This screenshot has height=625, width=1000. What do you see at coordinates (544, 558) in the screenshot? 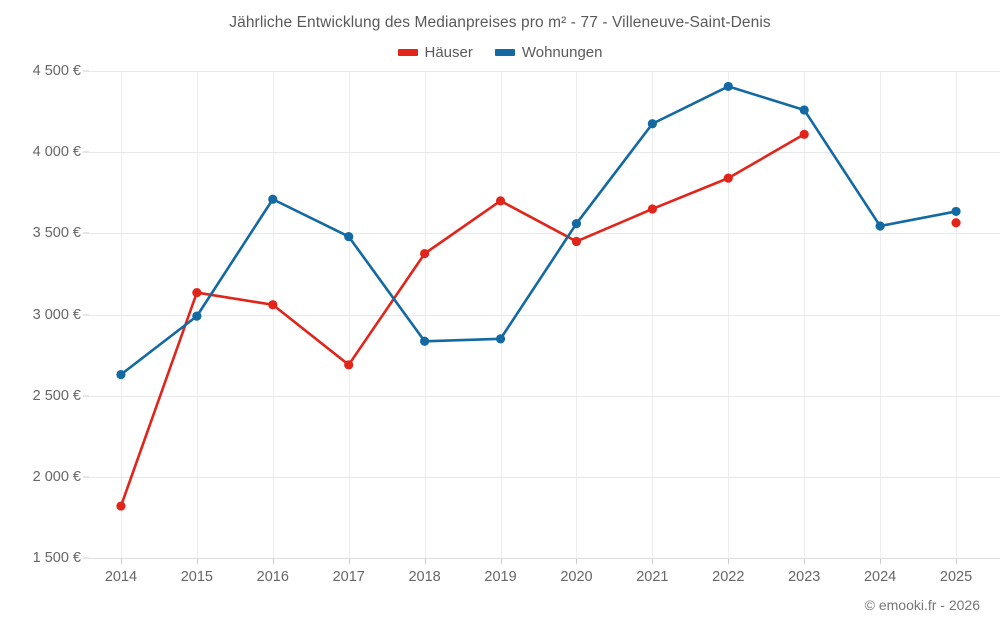
I see `x-axis-line` at bounding box center [544, 558].